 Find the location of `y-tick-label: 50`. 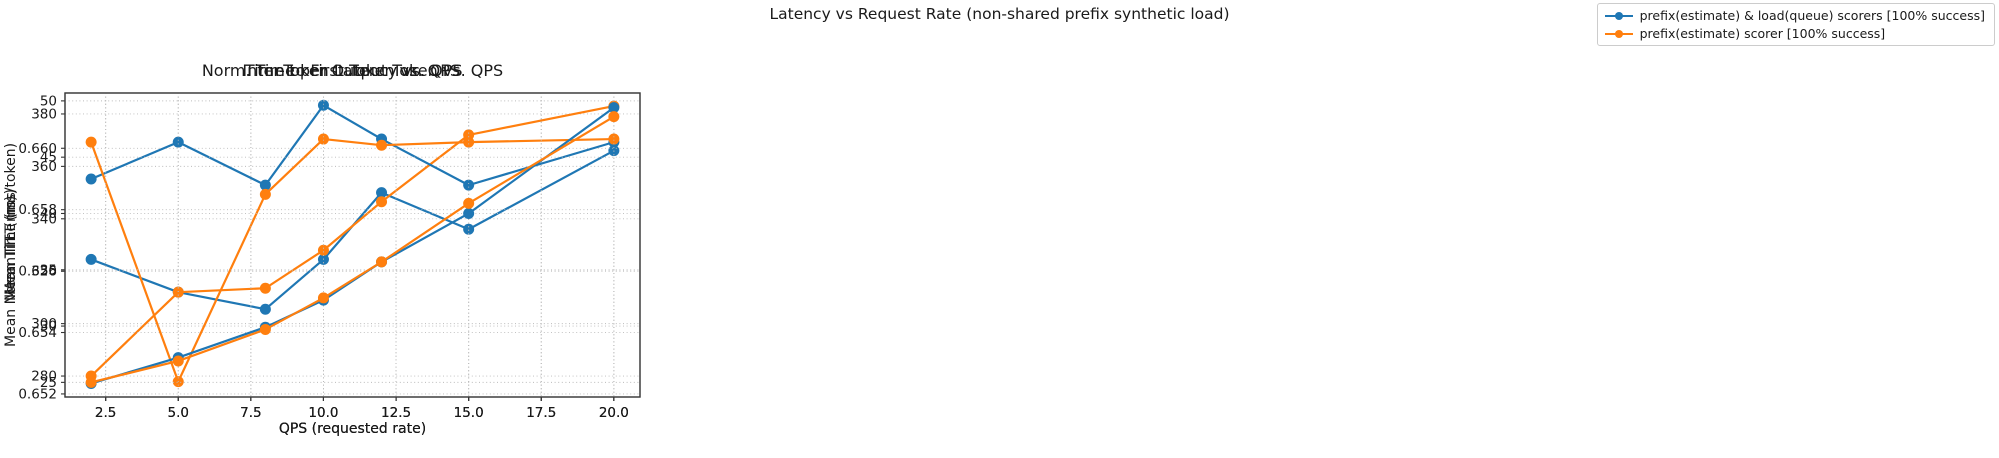

y-tick-label: 50 is located at coordinates (48, 101).